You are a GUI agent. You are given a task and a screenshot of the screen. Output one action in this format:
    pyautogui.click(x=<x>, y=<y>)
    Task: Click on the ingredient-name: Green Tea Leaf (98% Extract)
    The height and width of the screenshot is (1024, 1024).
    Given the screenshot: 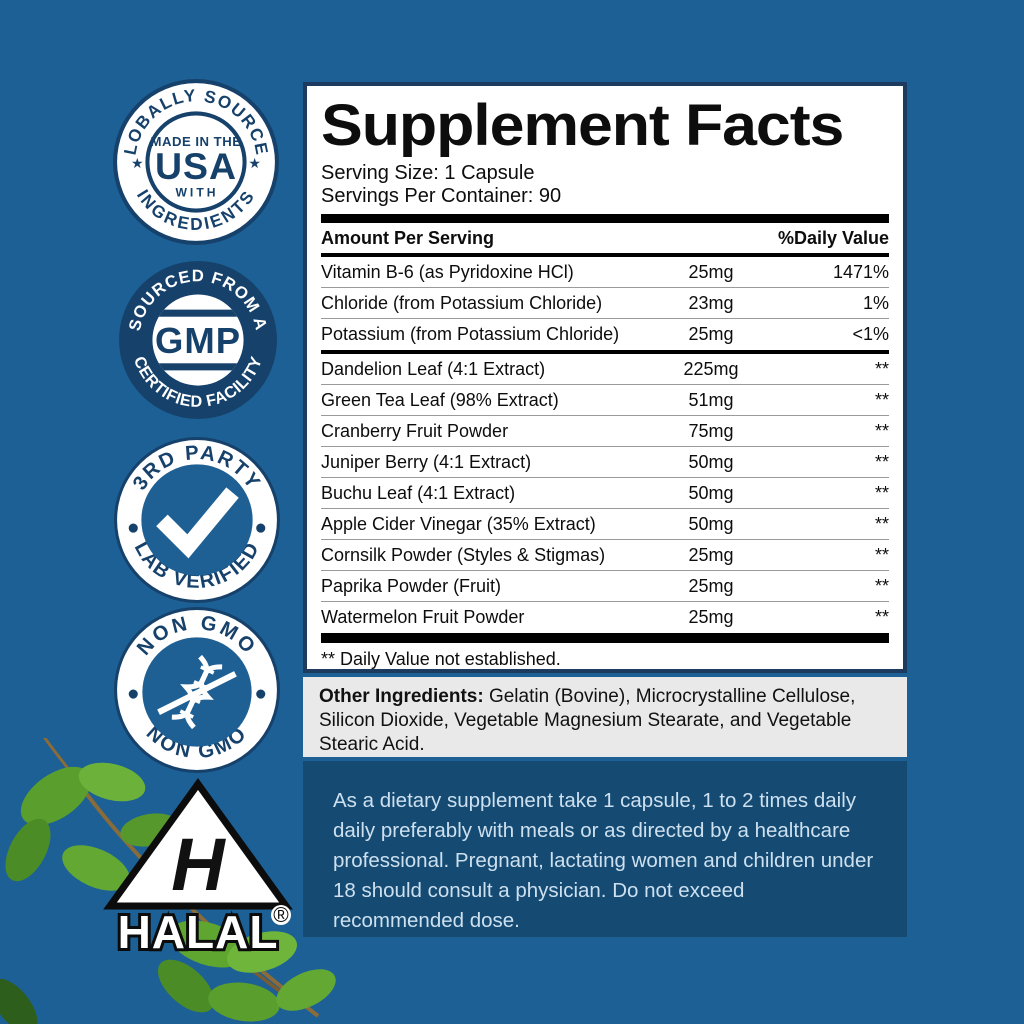 What is the action you would take?
    pyautogui.click(x=440, y=399)
    